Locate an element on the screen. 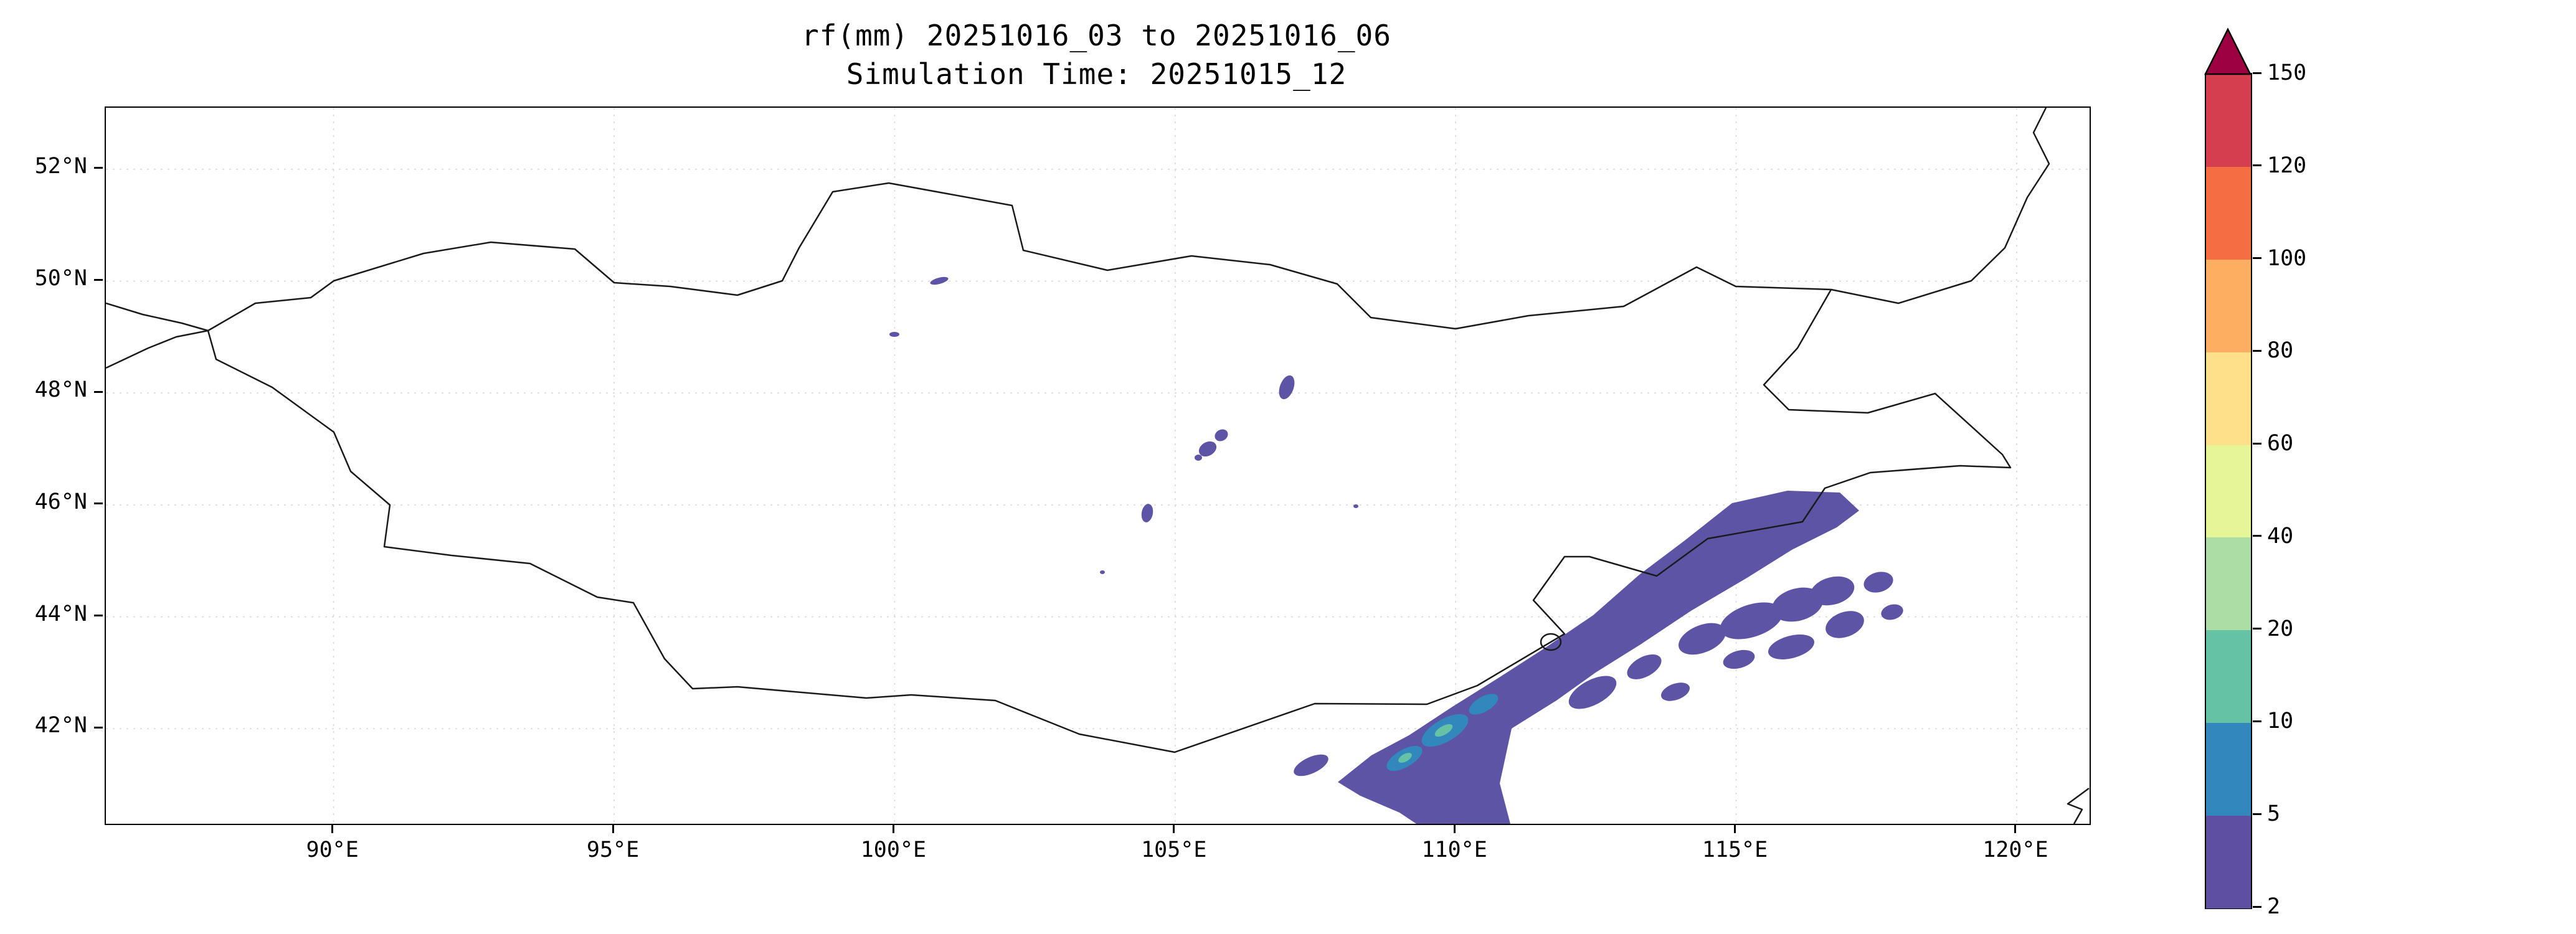 This screenshot has width=2576, height=934. y-tick-label: 46°N is located at coordinates (60, 501).